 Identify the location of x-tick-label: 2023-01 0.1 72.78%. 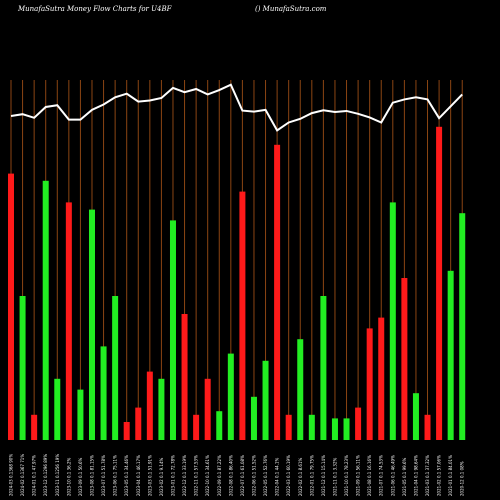
(172, 475).